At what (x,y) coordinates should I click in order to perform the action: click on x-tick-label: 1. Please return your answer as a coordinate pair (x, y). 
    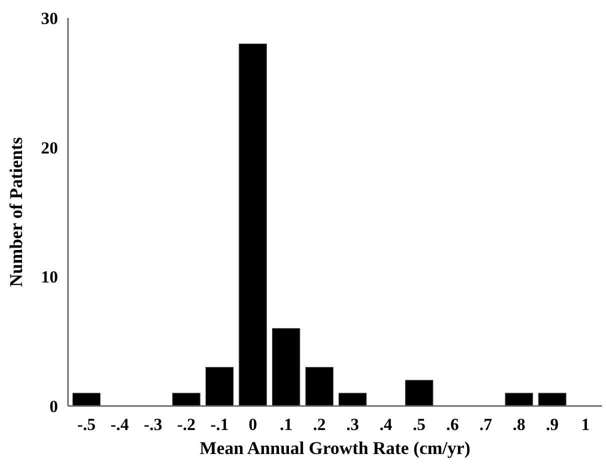
    Looking at the image, I should click on (585, 424).